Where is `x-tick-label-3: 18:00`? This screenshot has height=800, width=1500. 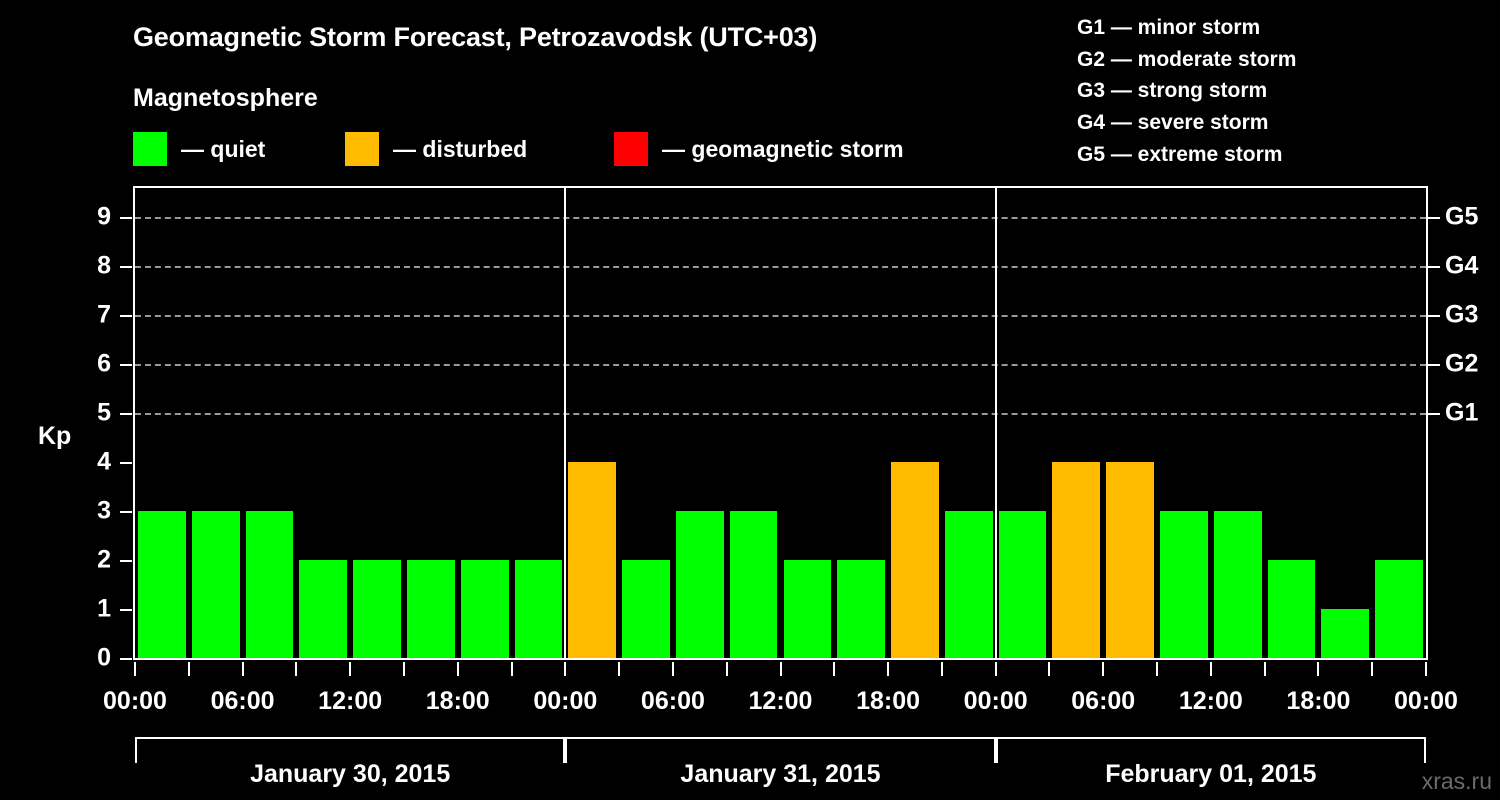
x-tick-label-3: 18:00 is located at coordinates (457, 701).